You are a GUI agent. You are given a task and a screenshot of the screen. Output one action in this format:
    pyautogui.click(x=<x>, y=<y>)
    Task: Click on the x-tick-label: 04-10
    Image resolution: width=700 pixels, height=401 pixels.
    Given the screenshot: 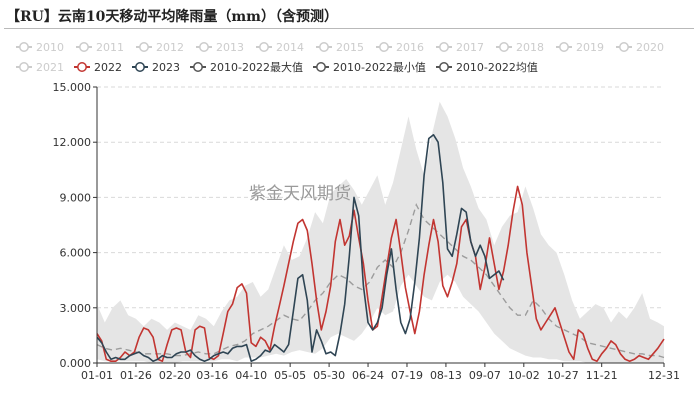 What is the action you would take?
    pyautogui.click(x=251, y=375)
    